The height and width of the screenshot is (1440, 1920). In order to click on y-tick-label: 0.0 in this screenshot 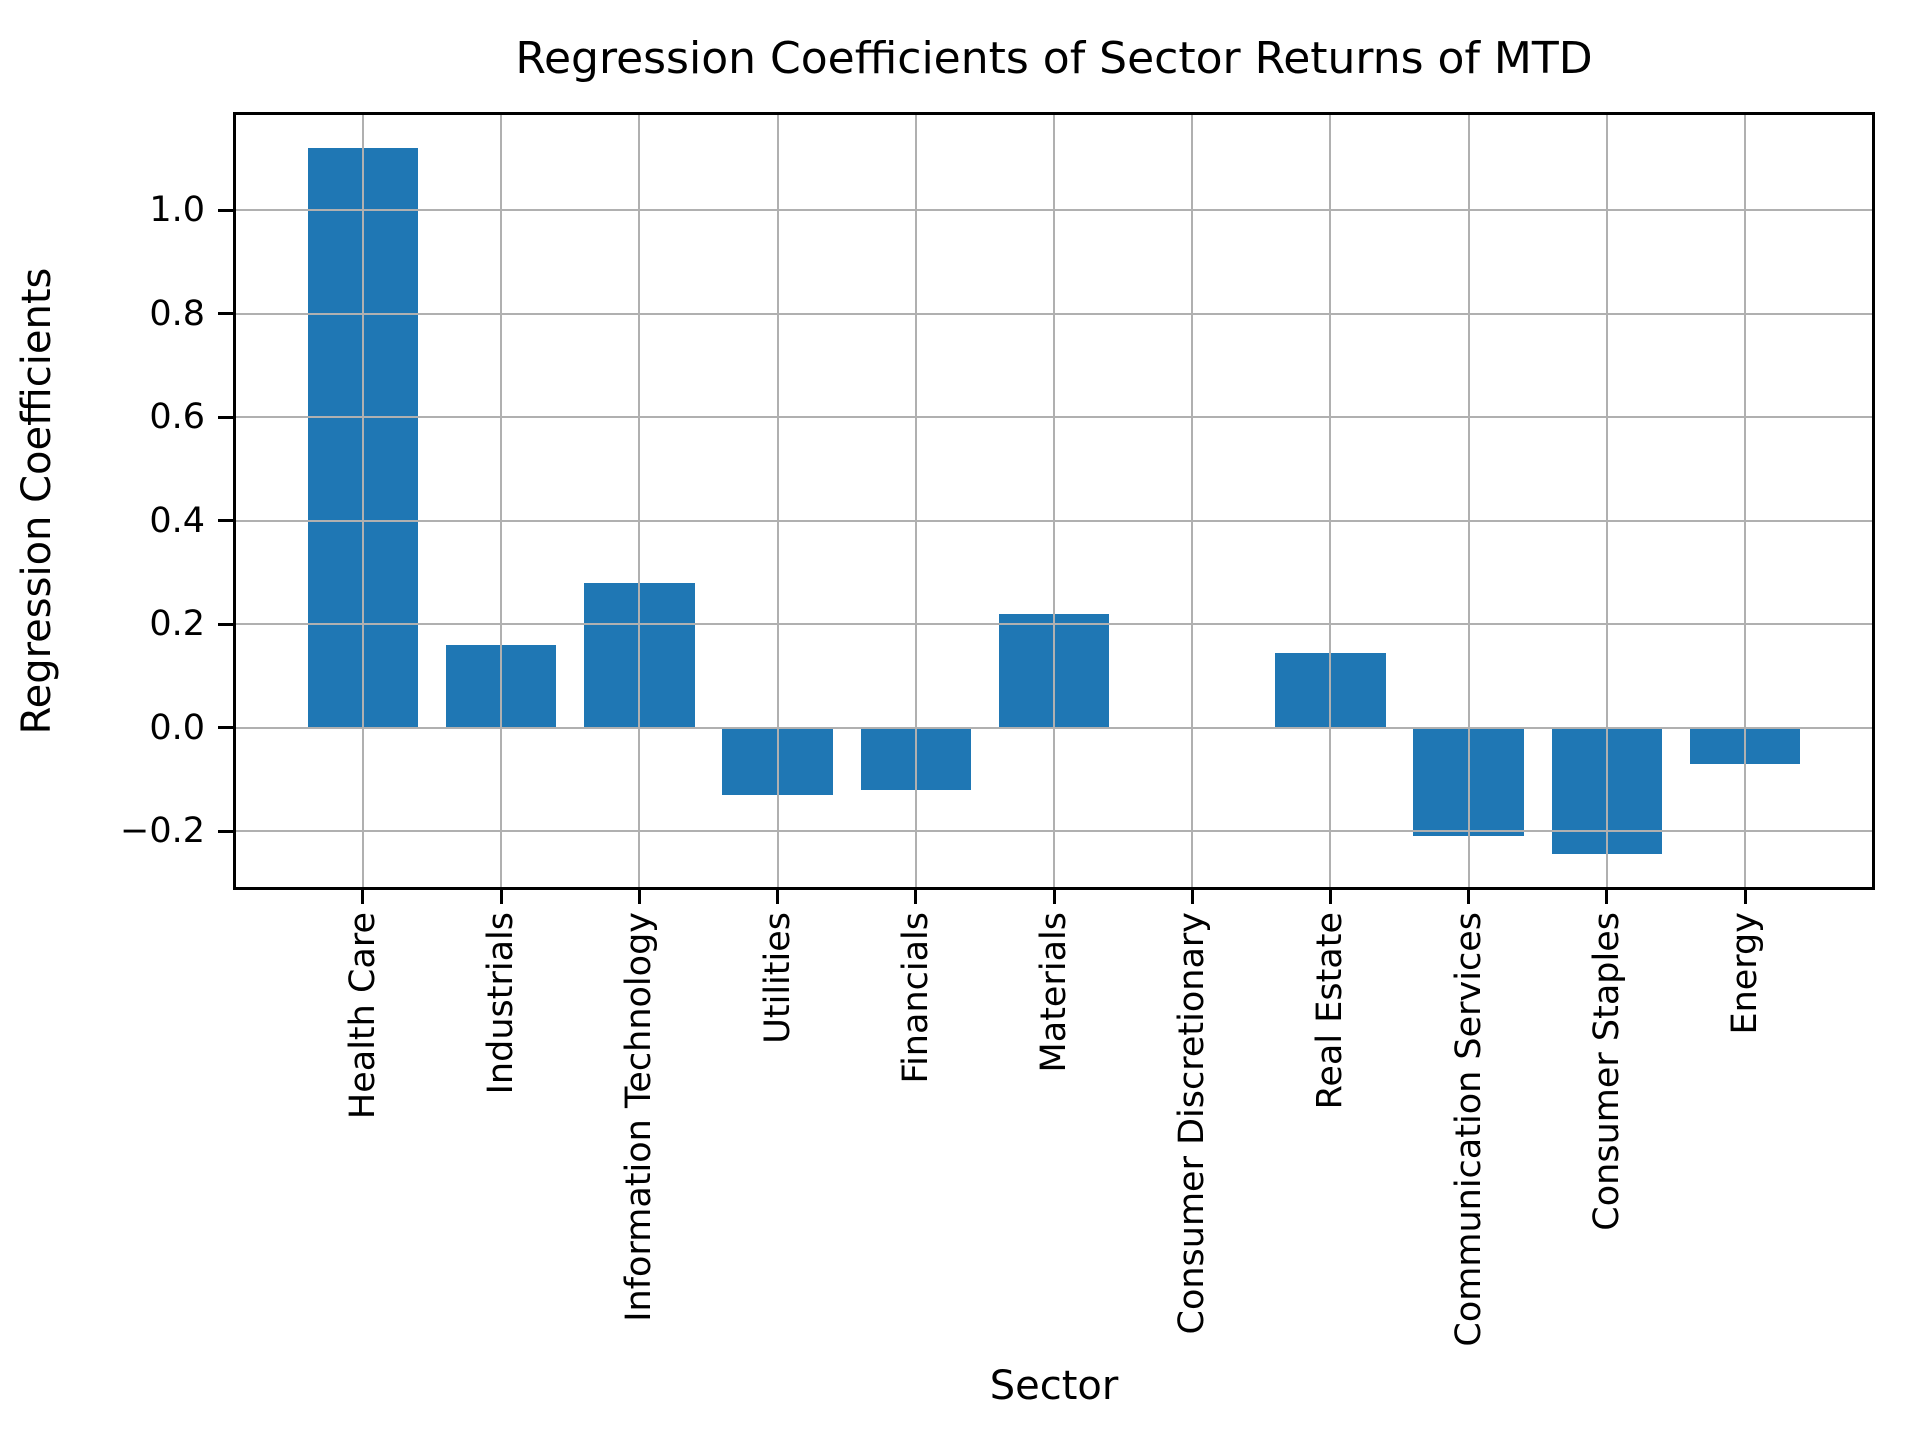, I will do `click(177, 727)`.